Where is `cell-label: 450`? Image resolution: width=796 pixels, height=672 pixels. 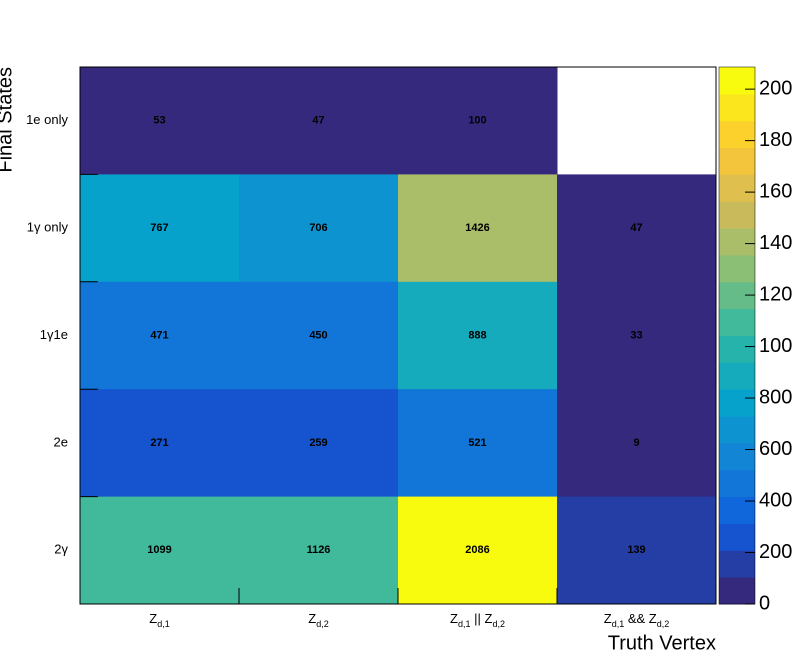
cell-label: 450 is located at coordinates (318, 335).